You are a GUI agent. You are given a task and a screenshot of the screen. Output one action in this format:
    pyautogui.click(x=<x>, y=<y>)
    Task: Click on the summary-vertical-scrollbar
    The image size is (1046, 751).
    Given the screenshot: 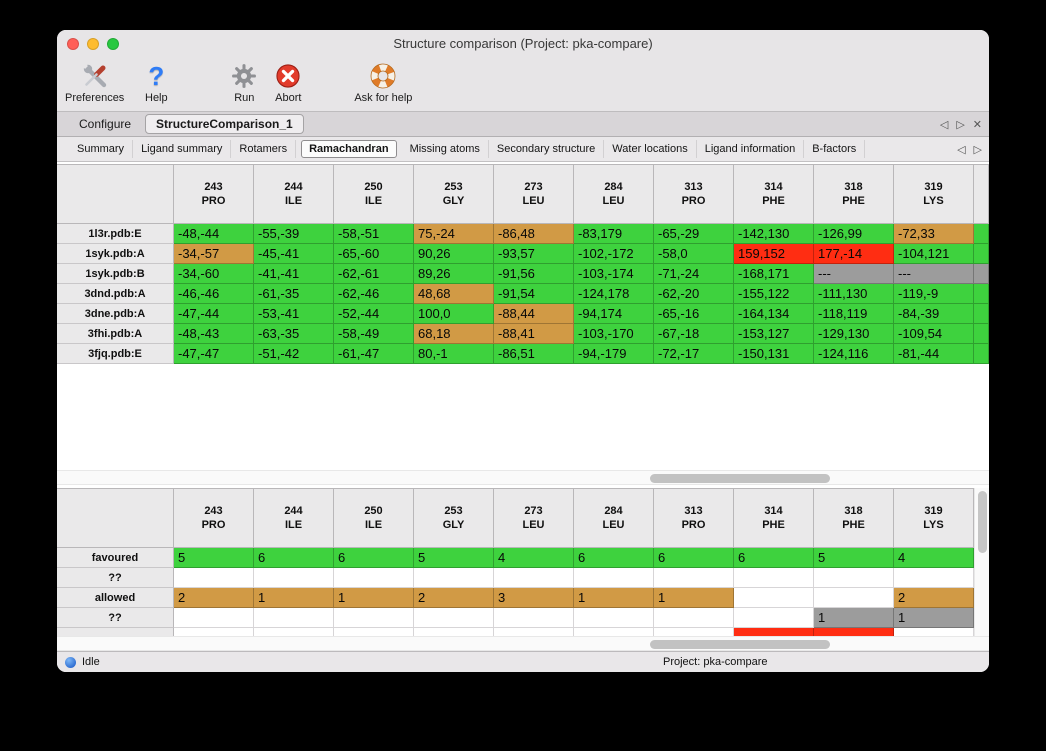 What is the action you would take?
    pyautogui.click(x=981, y=562)
    